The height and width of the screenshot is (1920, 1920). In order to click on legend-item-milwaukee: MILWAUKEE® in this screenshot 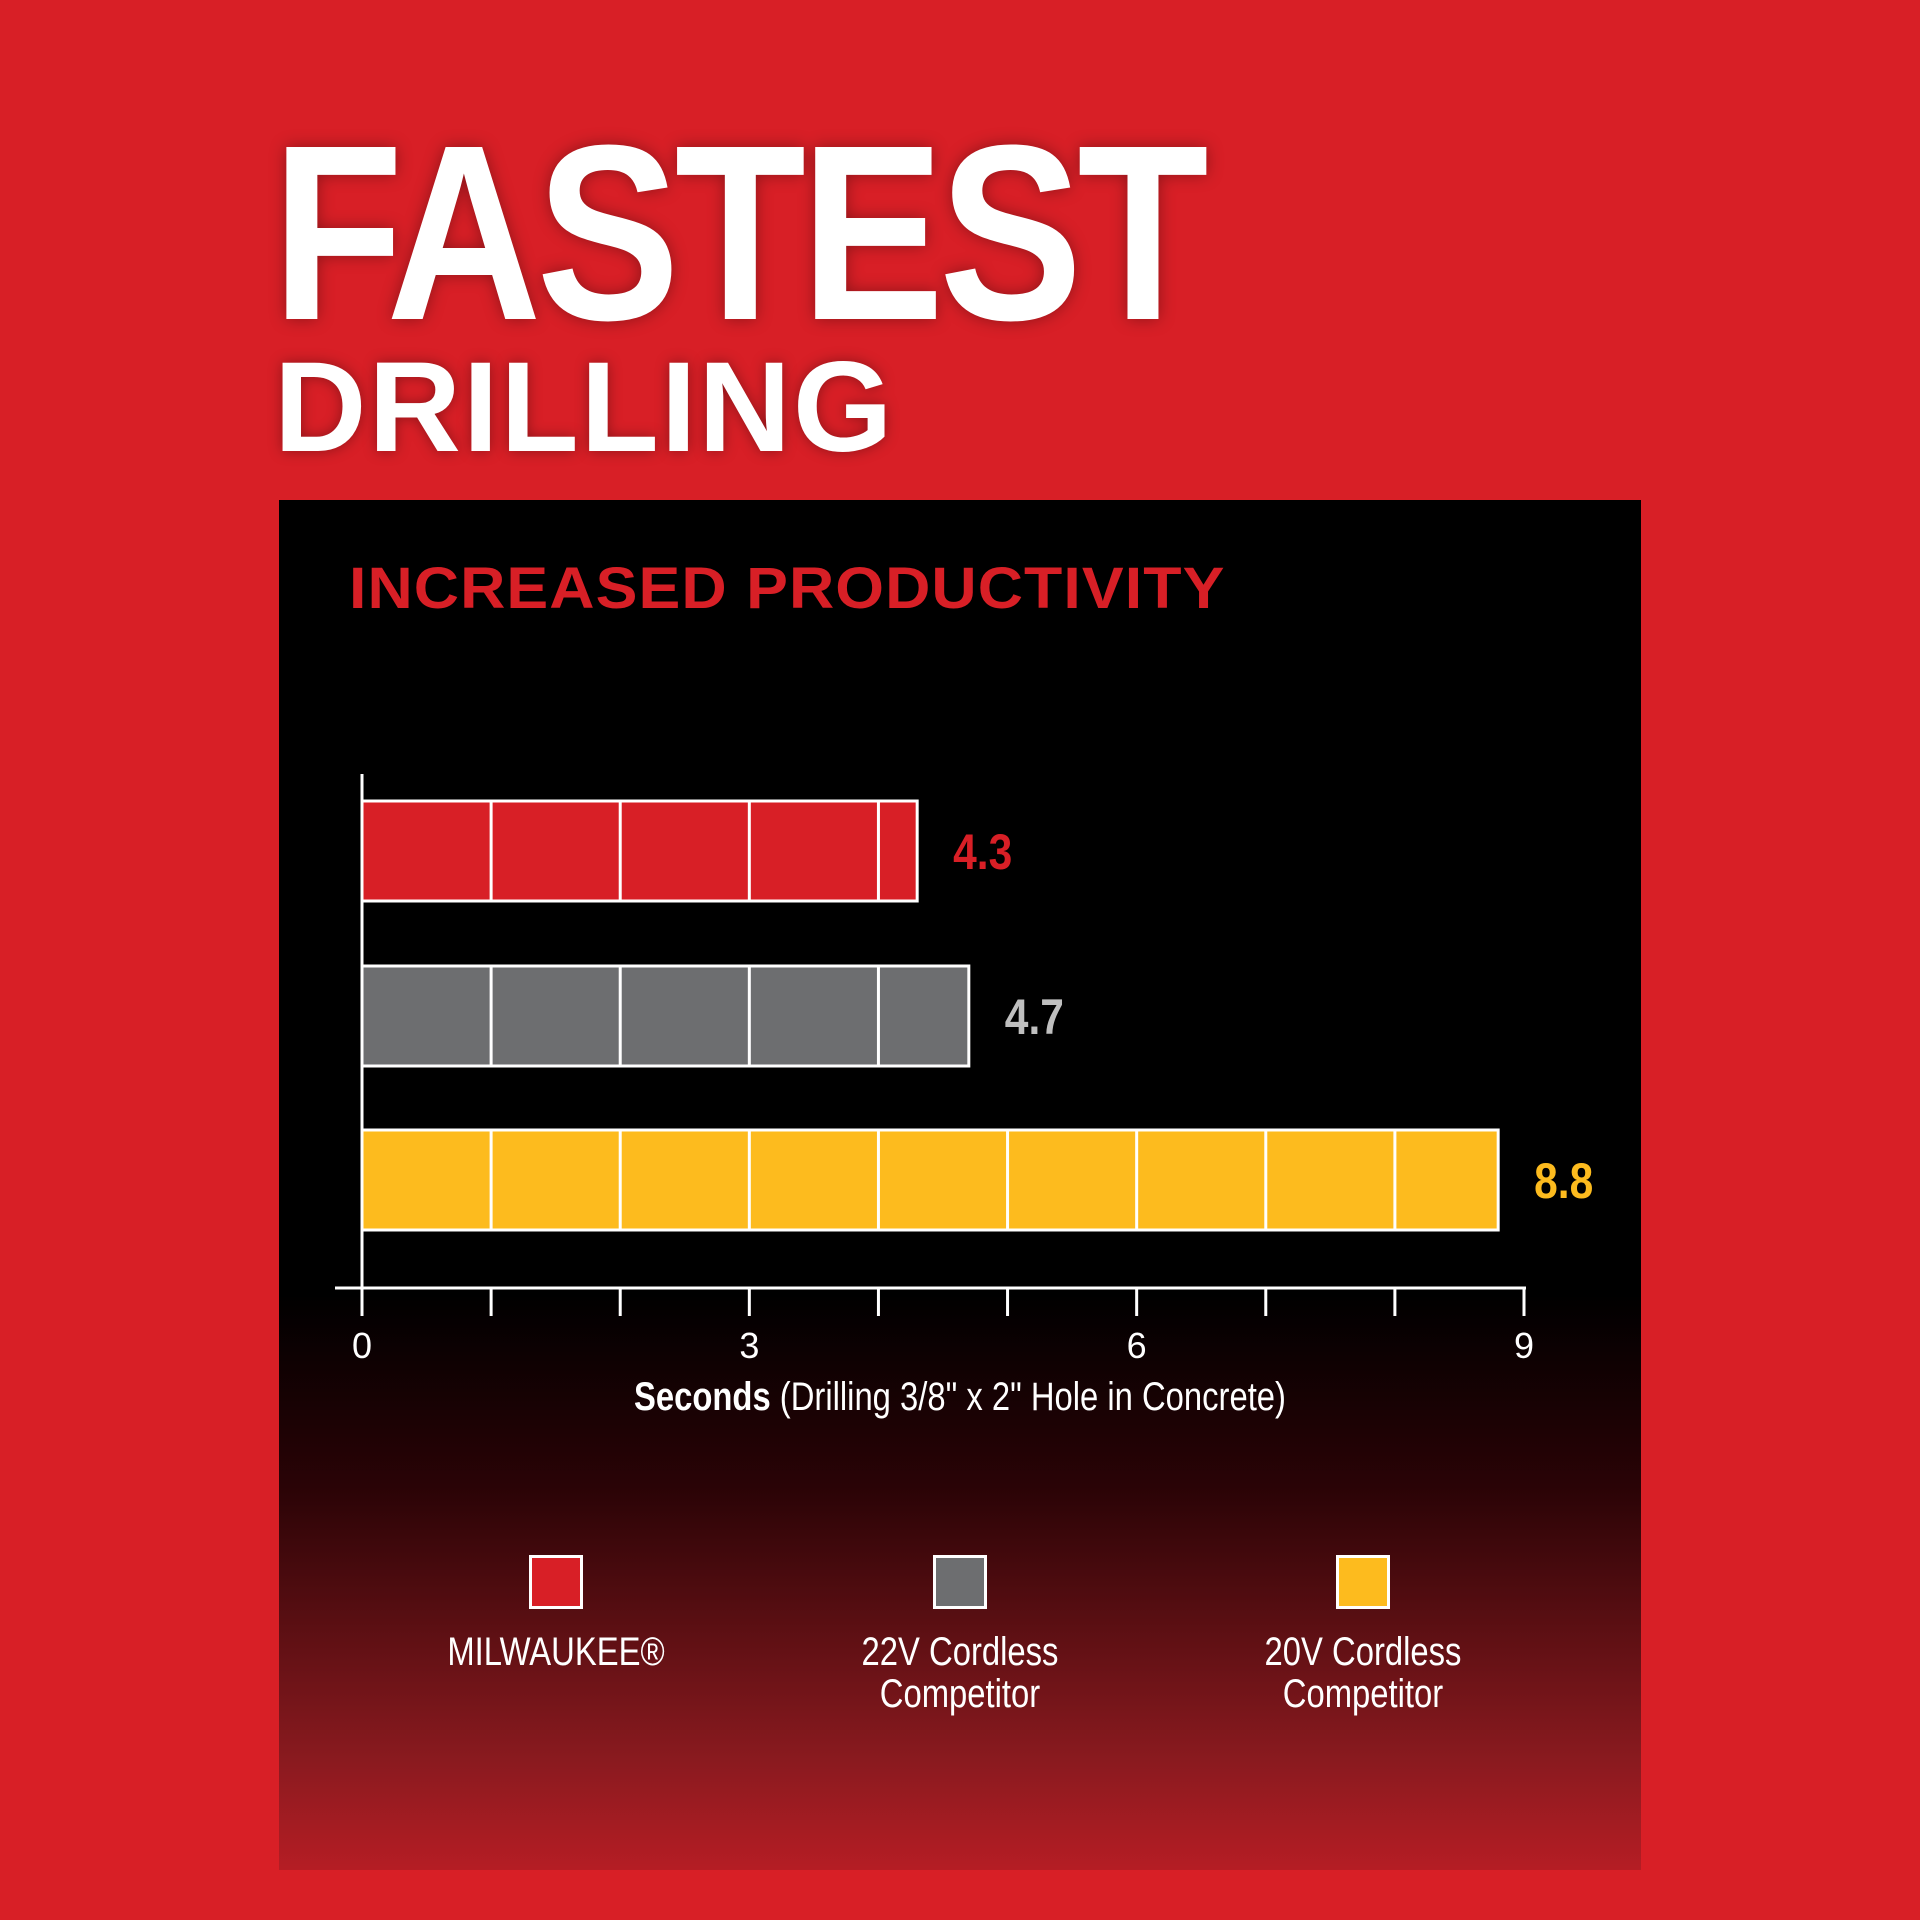, I will do `click(556, 1614)`.